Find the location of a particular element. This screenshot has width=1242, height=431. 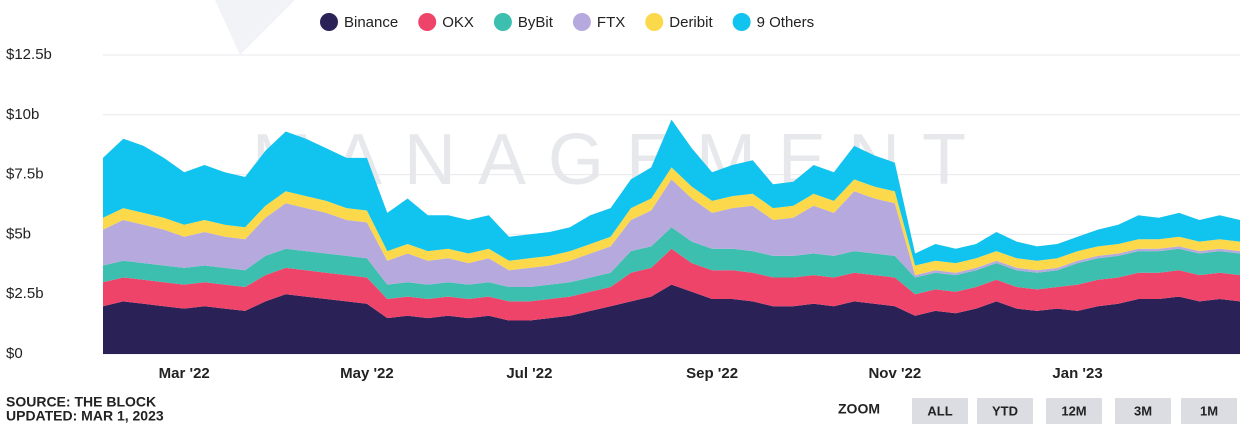

zoom-button-label: ALL is located at coordinates (939, 410).